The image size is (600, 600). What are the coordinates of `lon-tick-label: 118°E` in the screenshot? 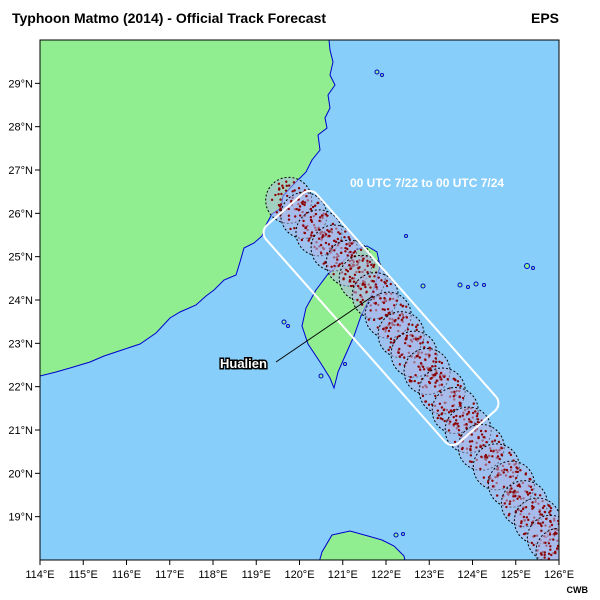 It's located at (212, 575).